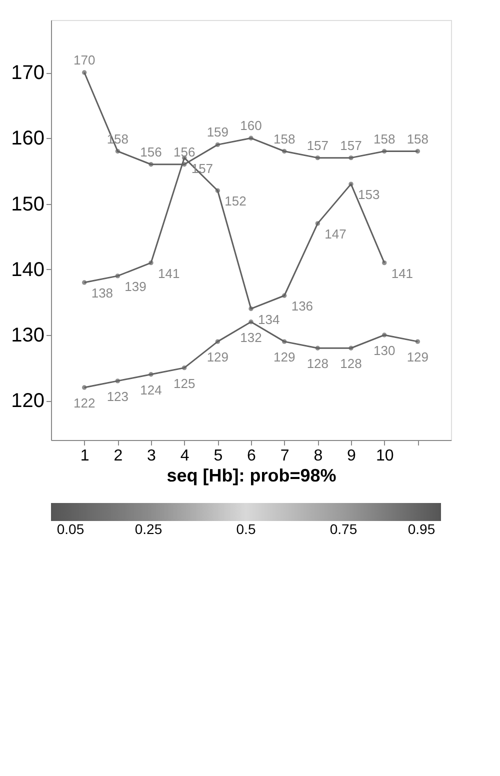 Image resolution: width=500 pixels, height=776 pixels. Describe the element at coordinates (84, 403) in the screenshot. I see `data-label: 122` at that location.